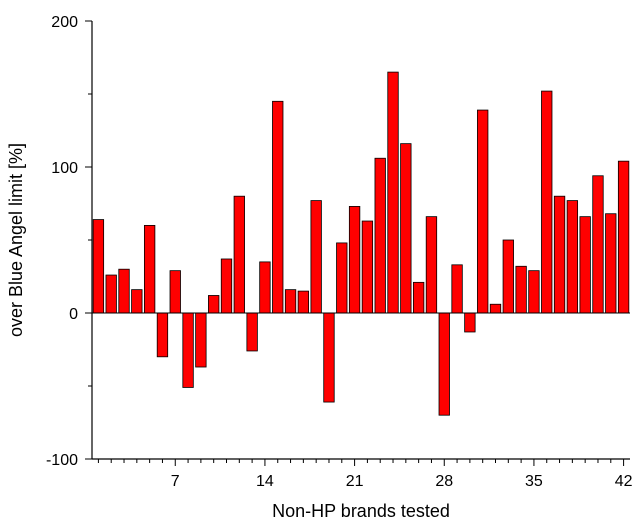  I want to click on x-axis-title: Non-HP brands tested, so click(361, 511).